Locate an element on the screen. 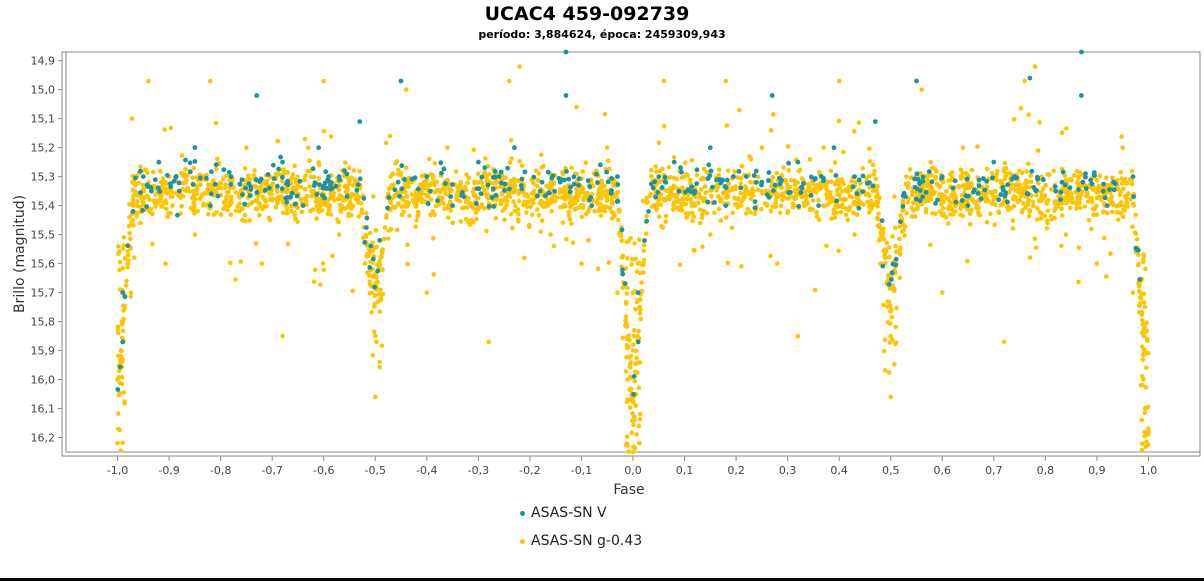 Image resolution: width=1204 pixels, height=581 pixels. x-tick-label: -0,2 is located at coordinates (529, 470).